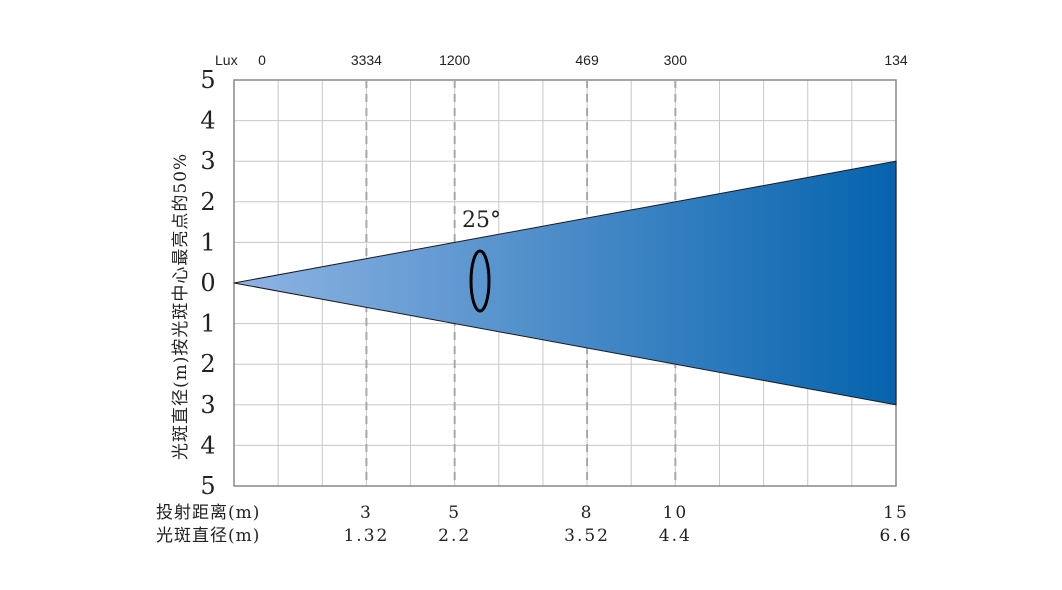 This screenshot has width=1062, height=590. I want to click on lux-tick-label: 0, so click(262, 60).